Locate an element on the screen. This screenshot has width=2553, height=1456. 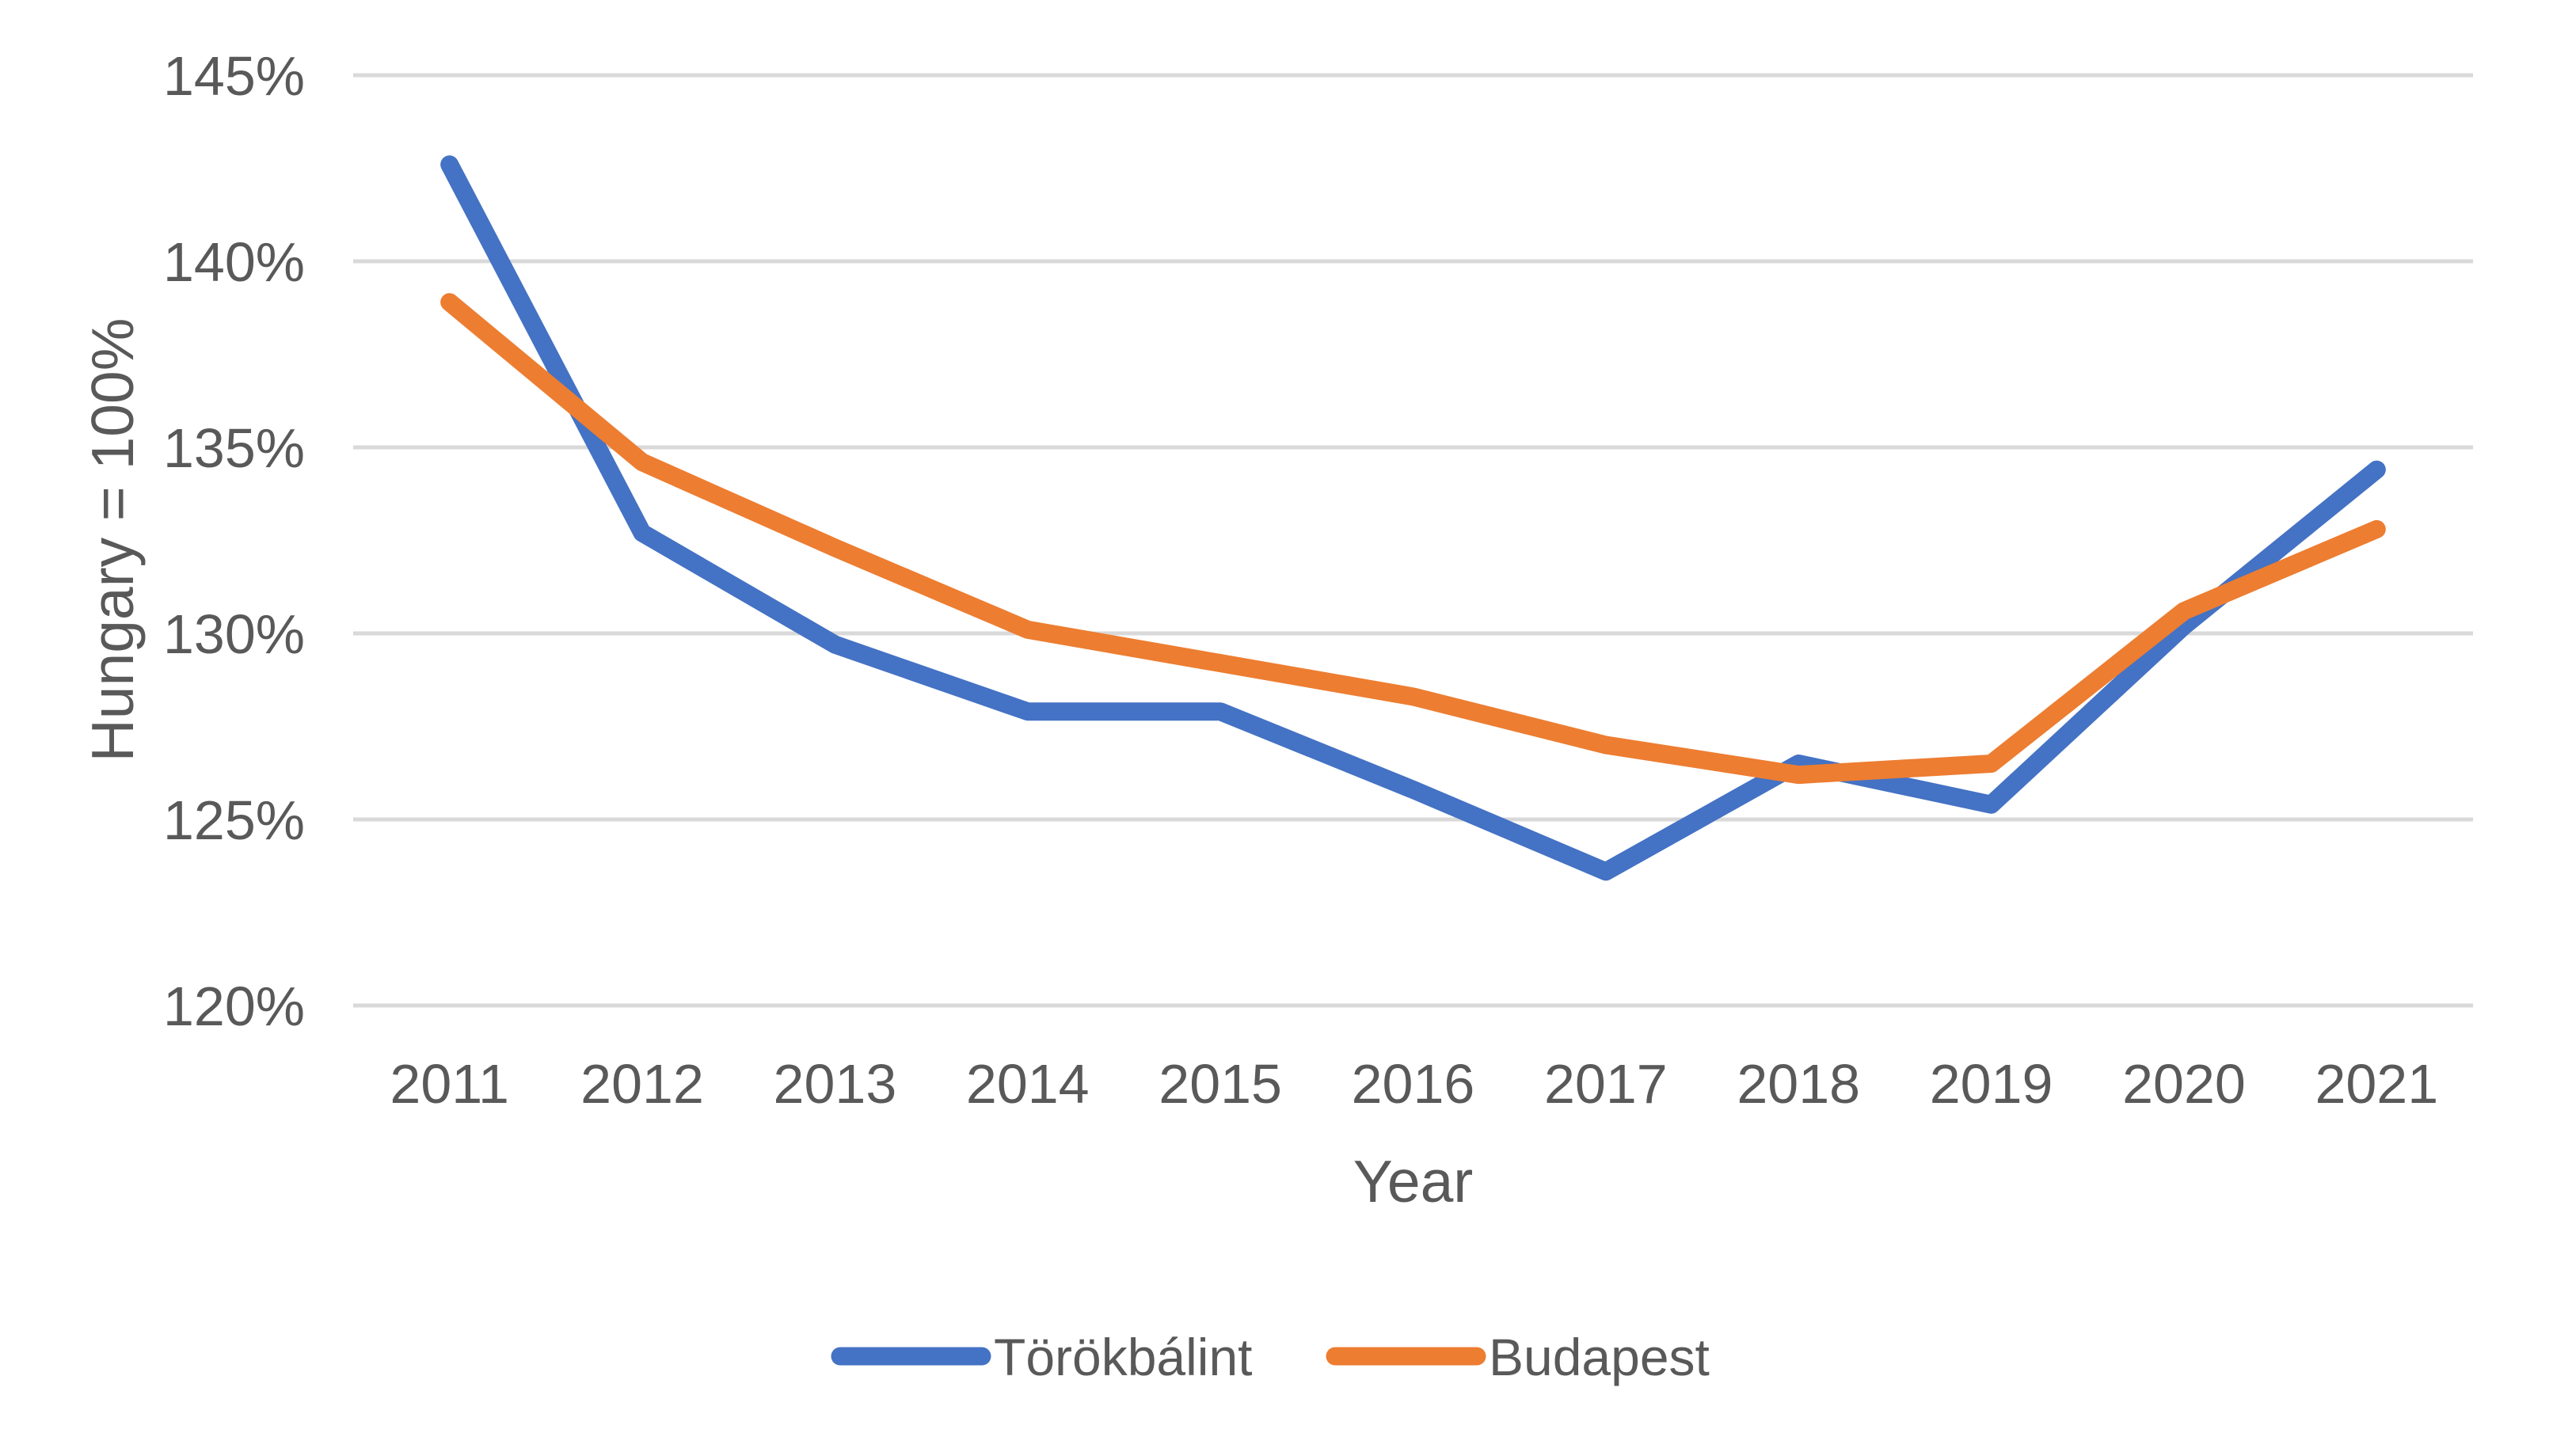
x-tick-label: 2014 is located at coordinates (1028, 1084).